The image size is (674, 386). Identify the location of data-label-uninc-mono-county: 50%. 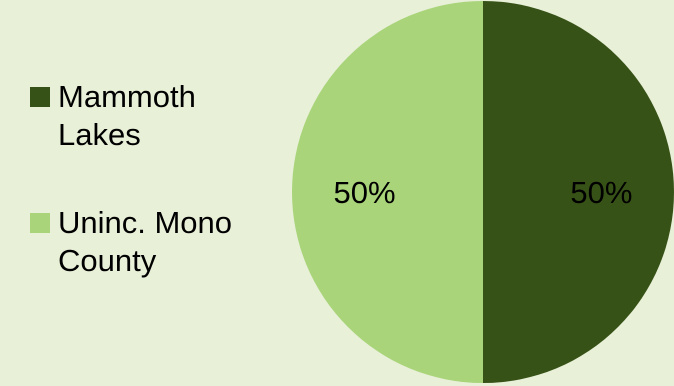
(365, 192).